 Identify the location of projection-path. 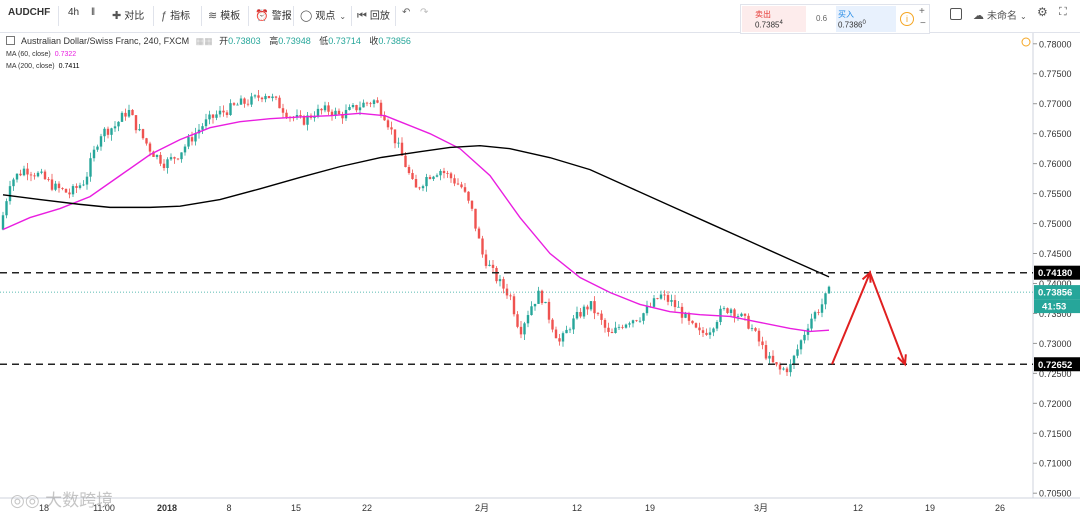
(868, 317).